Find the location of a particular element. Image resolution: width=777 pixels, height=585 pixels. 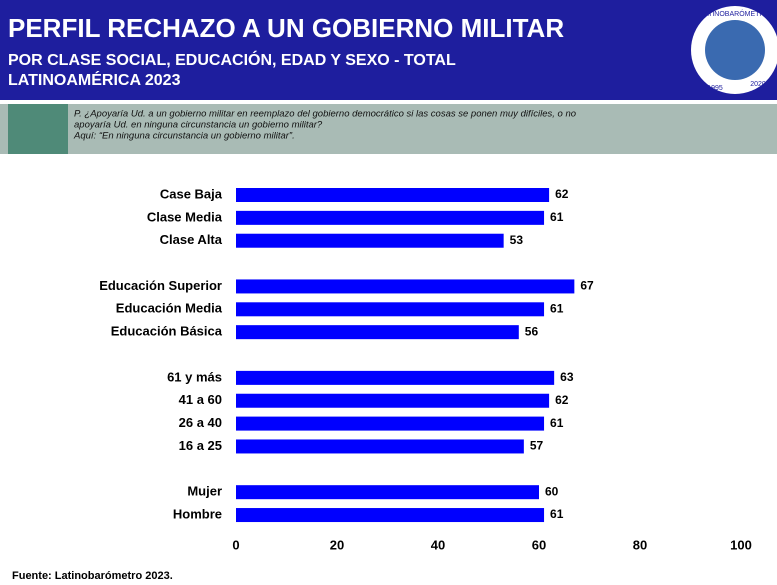

title: PERFIL RECHAZO A UN GOBIERNO MILITAR is located at coordinates (286, 28).